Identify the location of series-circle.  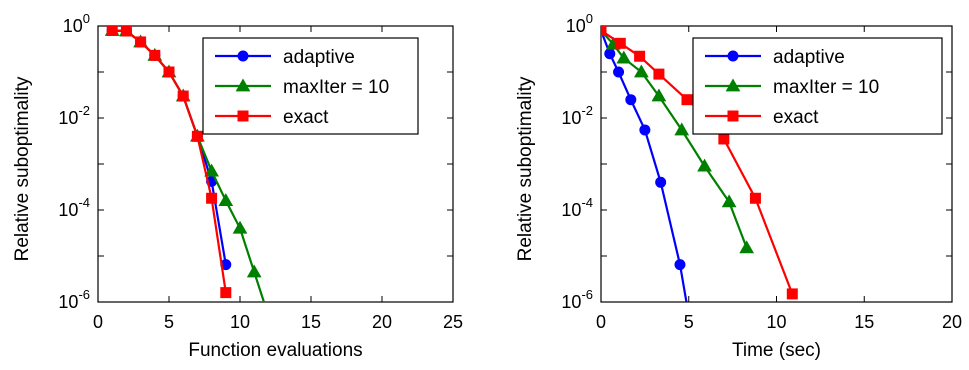
(644, 164).